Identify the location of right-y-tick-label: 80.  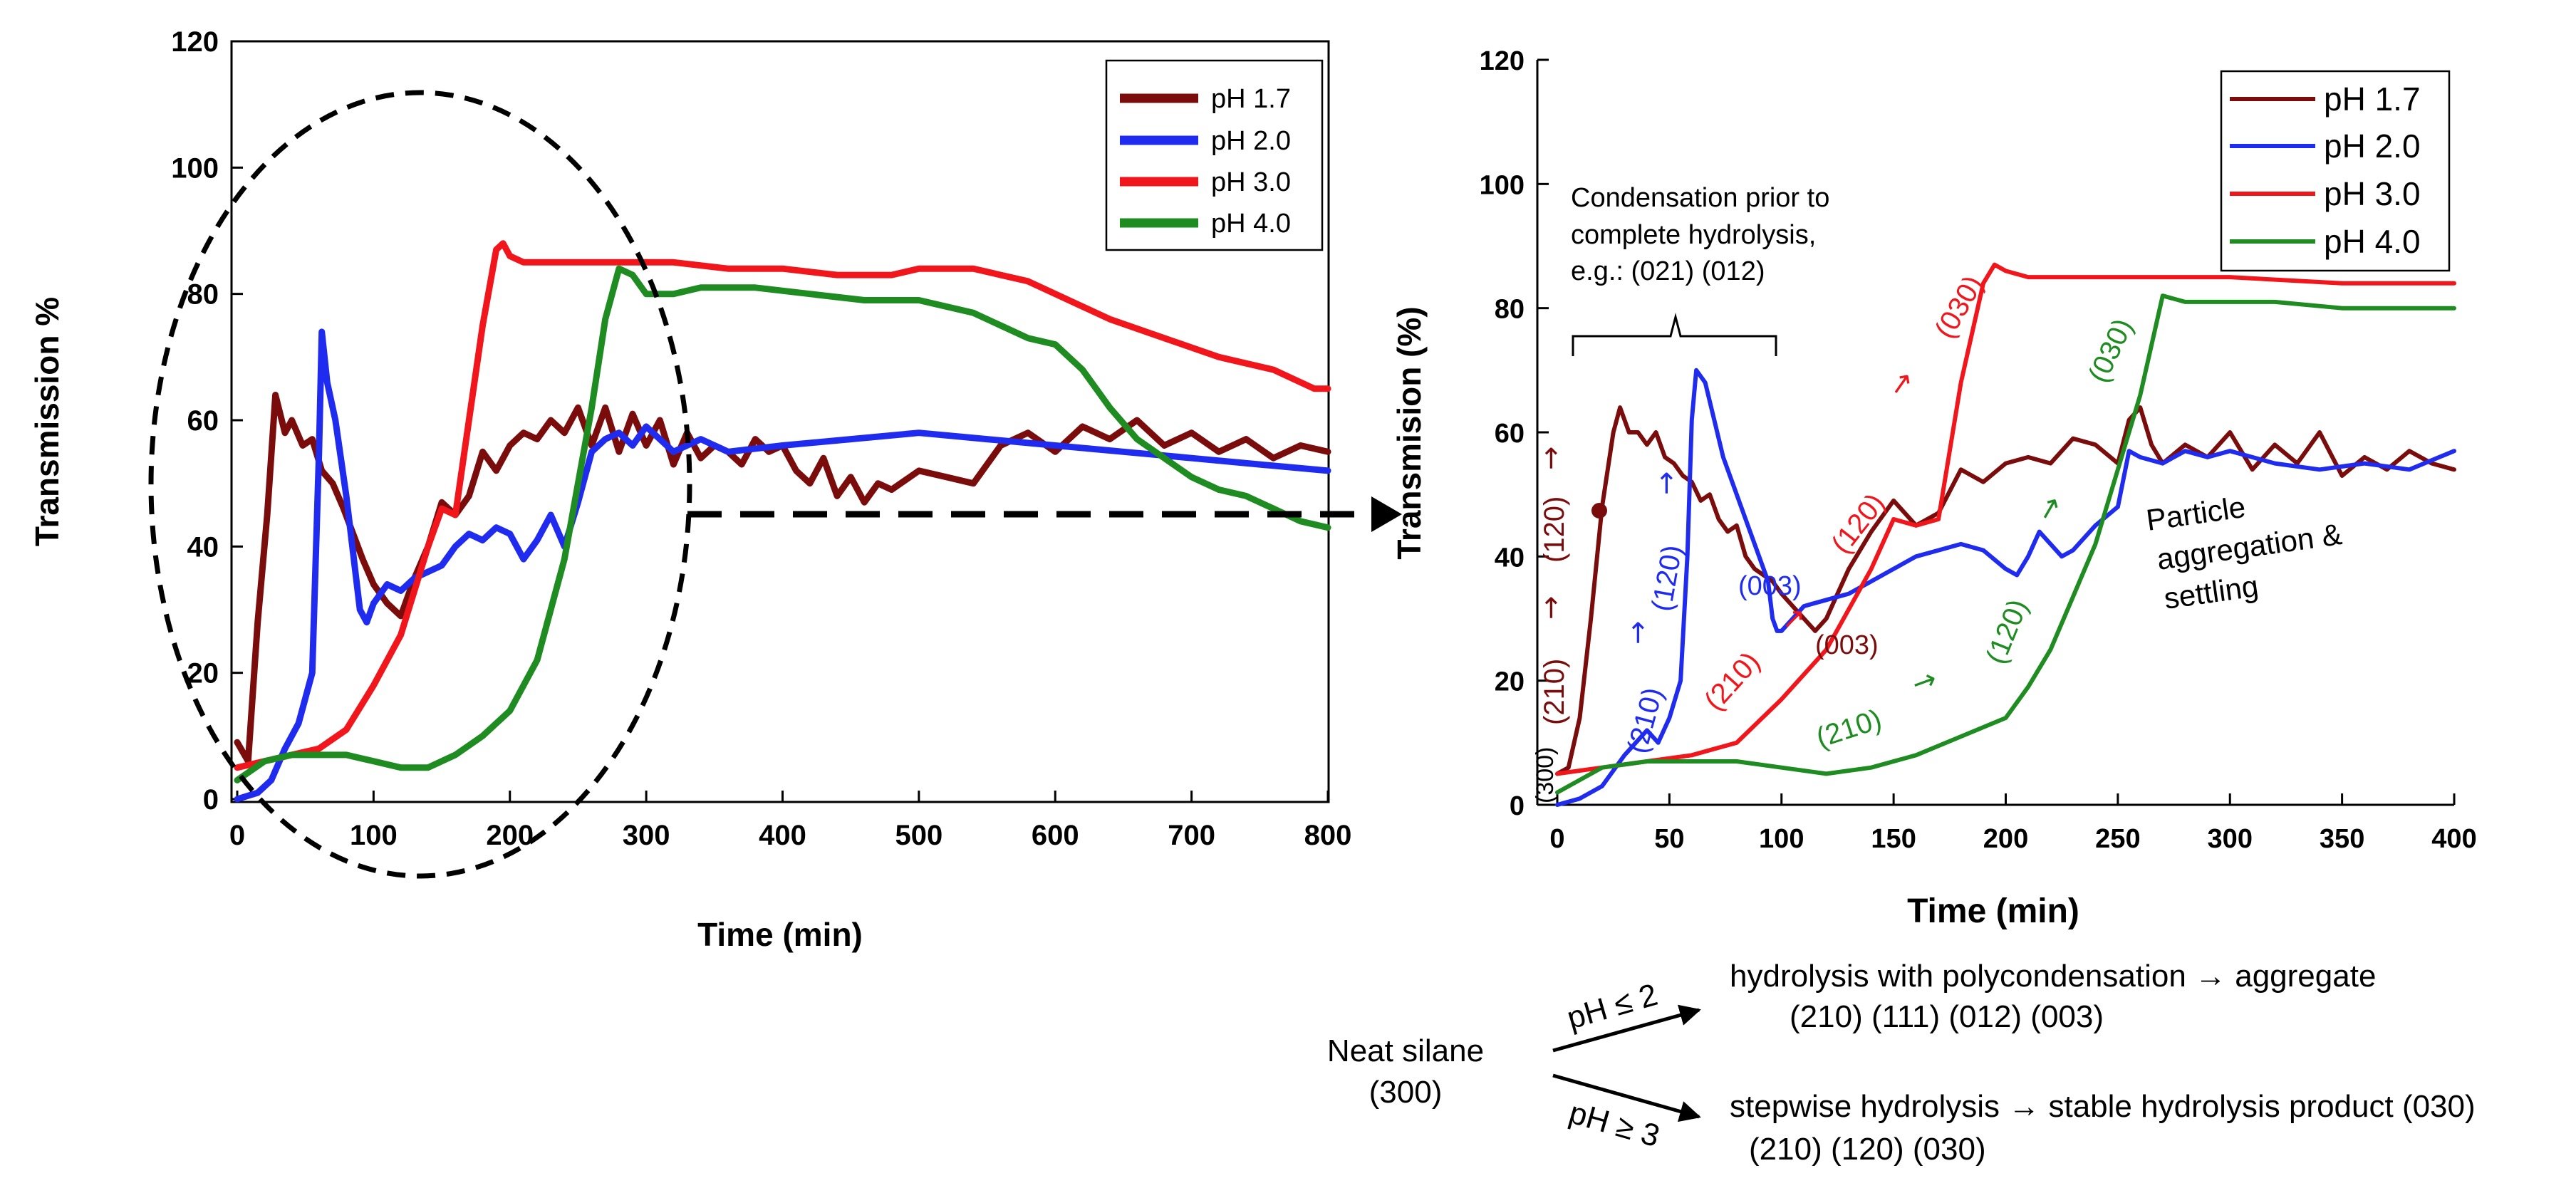
(1510, 310).